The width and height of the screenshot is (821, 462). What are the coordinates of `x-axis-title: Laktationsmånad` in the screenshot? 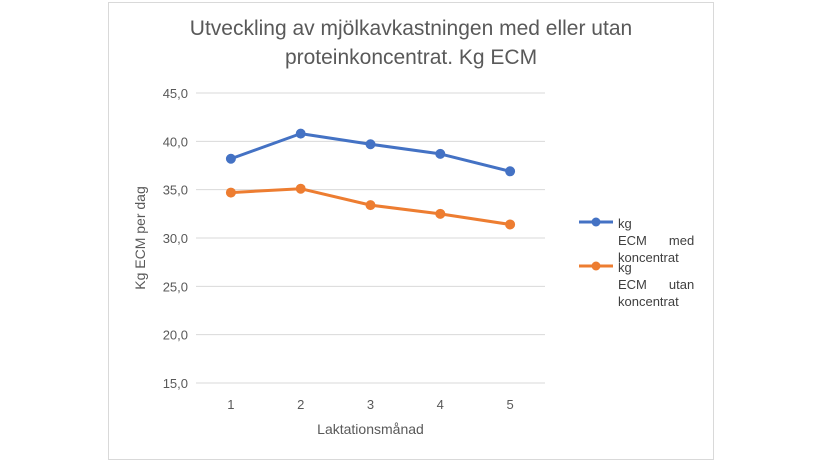 It's located at (370, 429).